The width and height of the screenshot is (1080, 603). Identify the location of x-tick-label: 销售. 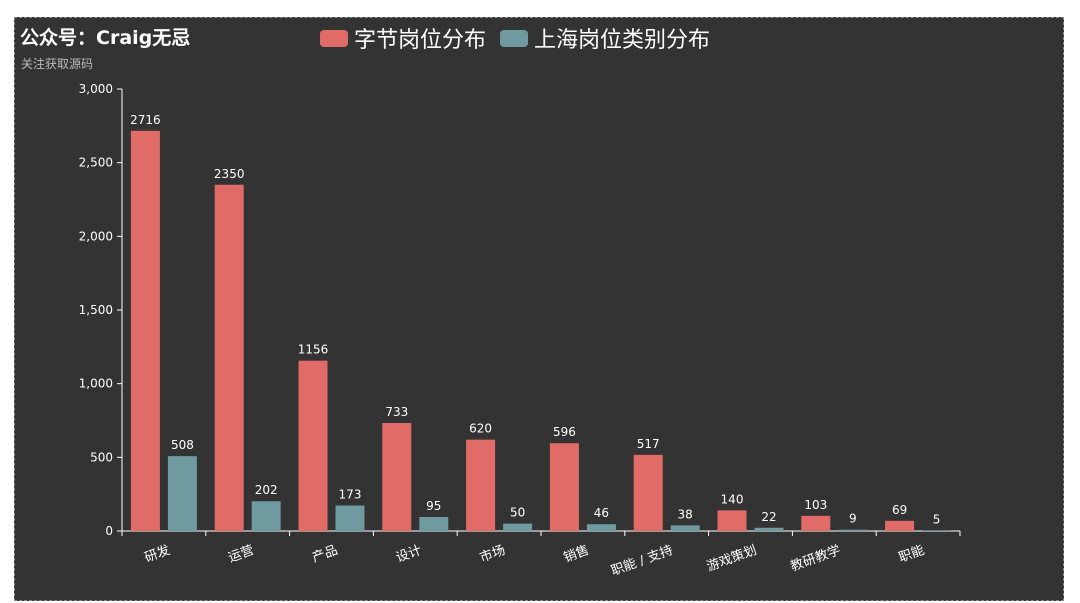
(576, 554).